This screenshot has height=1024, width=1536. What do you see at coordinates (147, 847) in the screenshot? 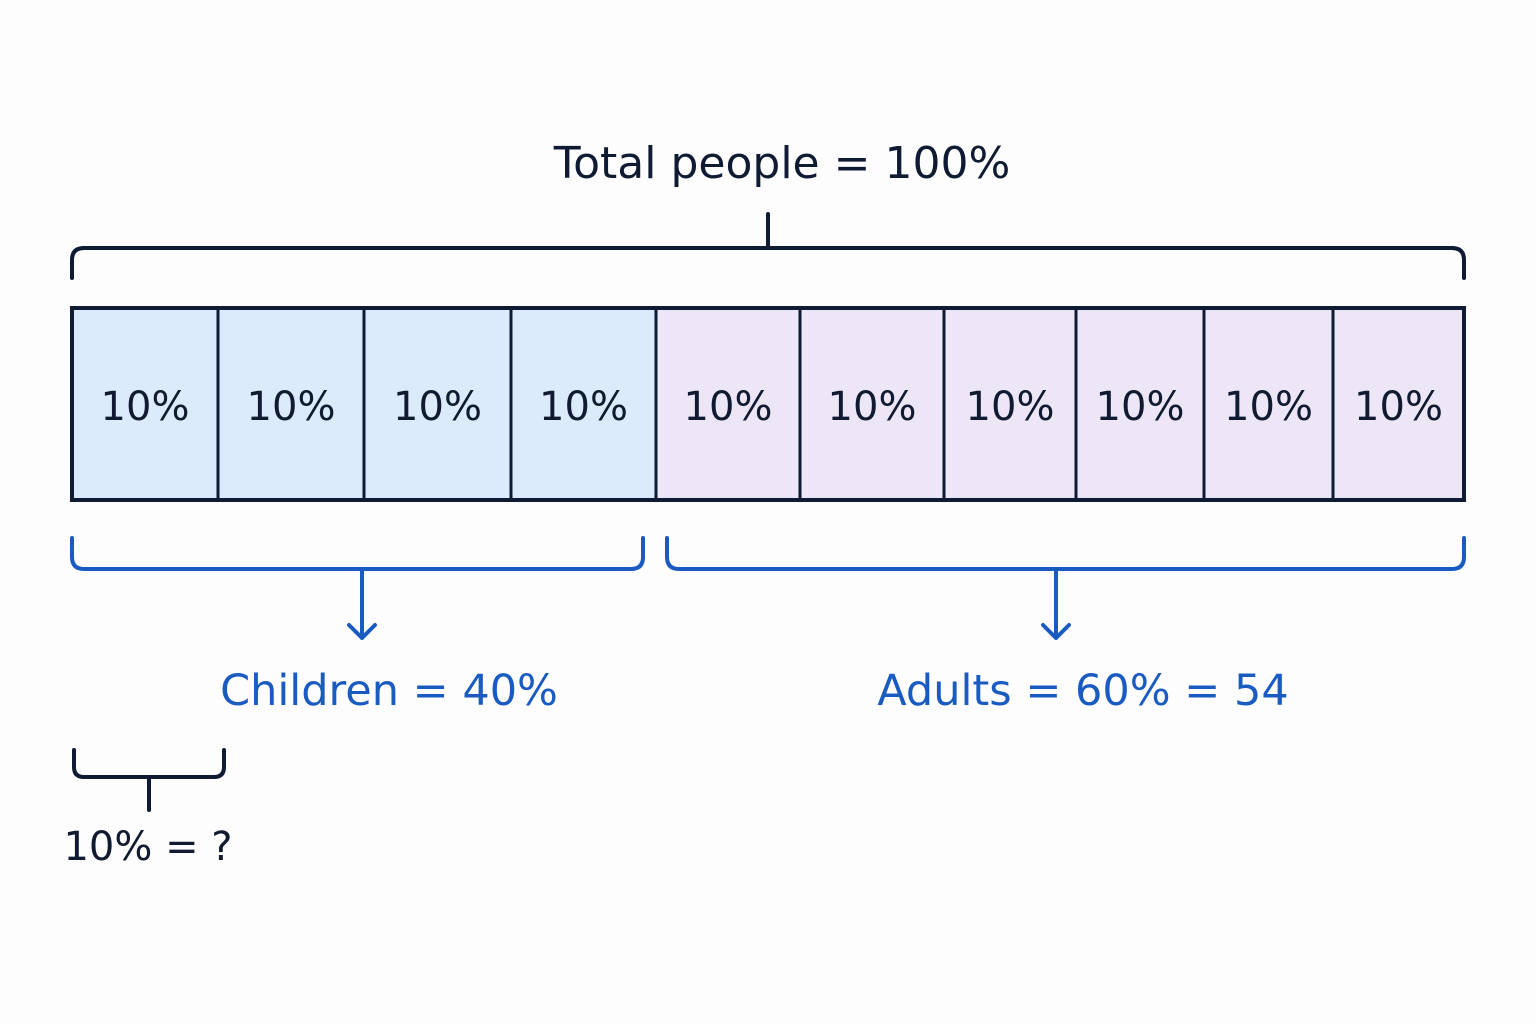
I see `question-label: 10% = ?` at bounding box center [147, 847].